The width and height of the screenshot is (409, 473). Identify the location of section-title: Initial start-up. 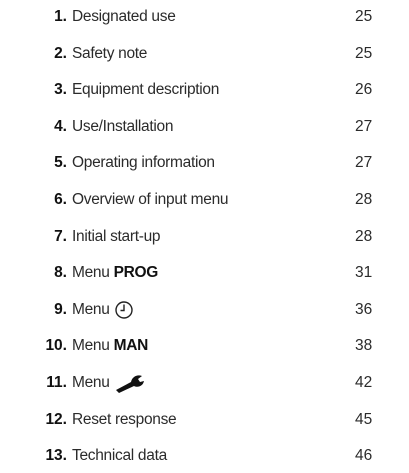
(116, 237).